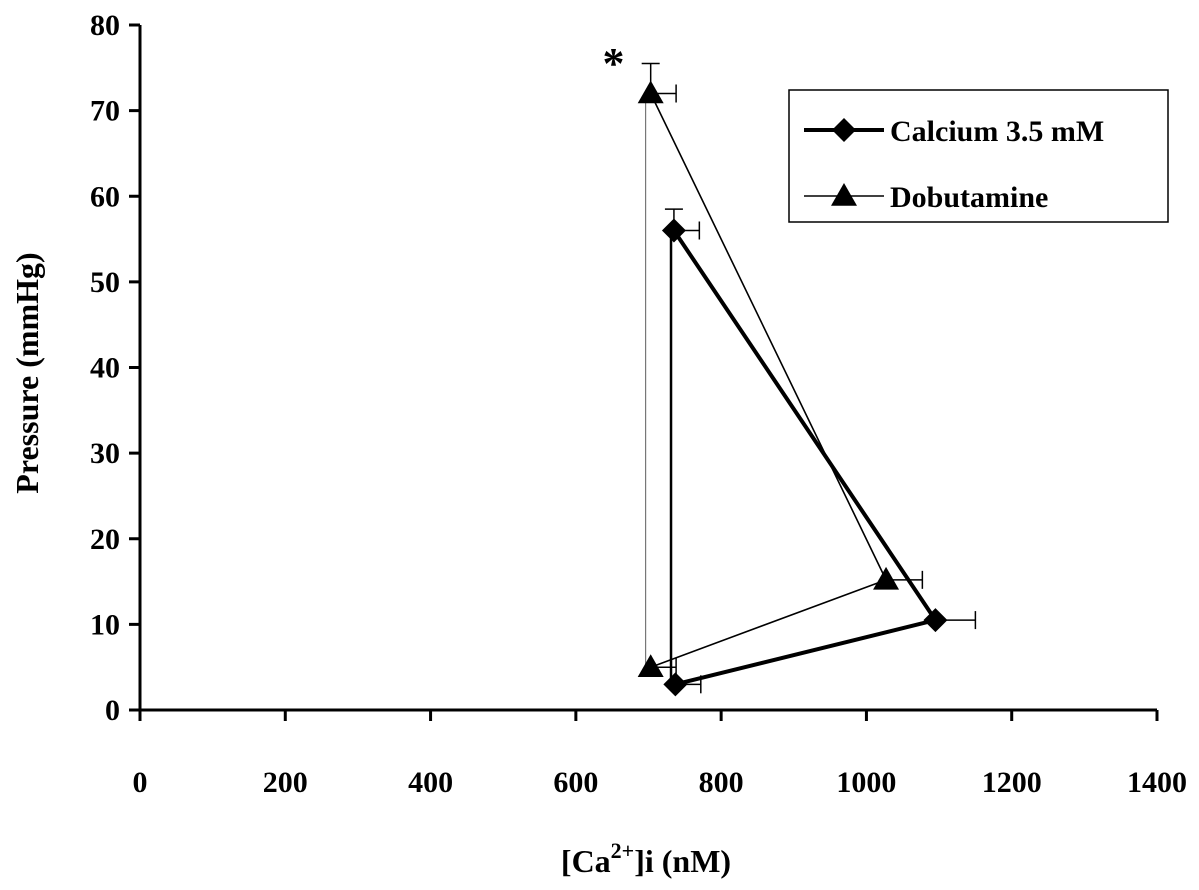 This screenshot has width=1199, height=890. I want to click on x-axis-title: [Ca2+]i (nM), so click(646, 858).